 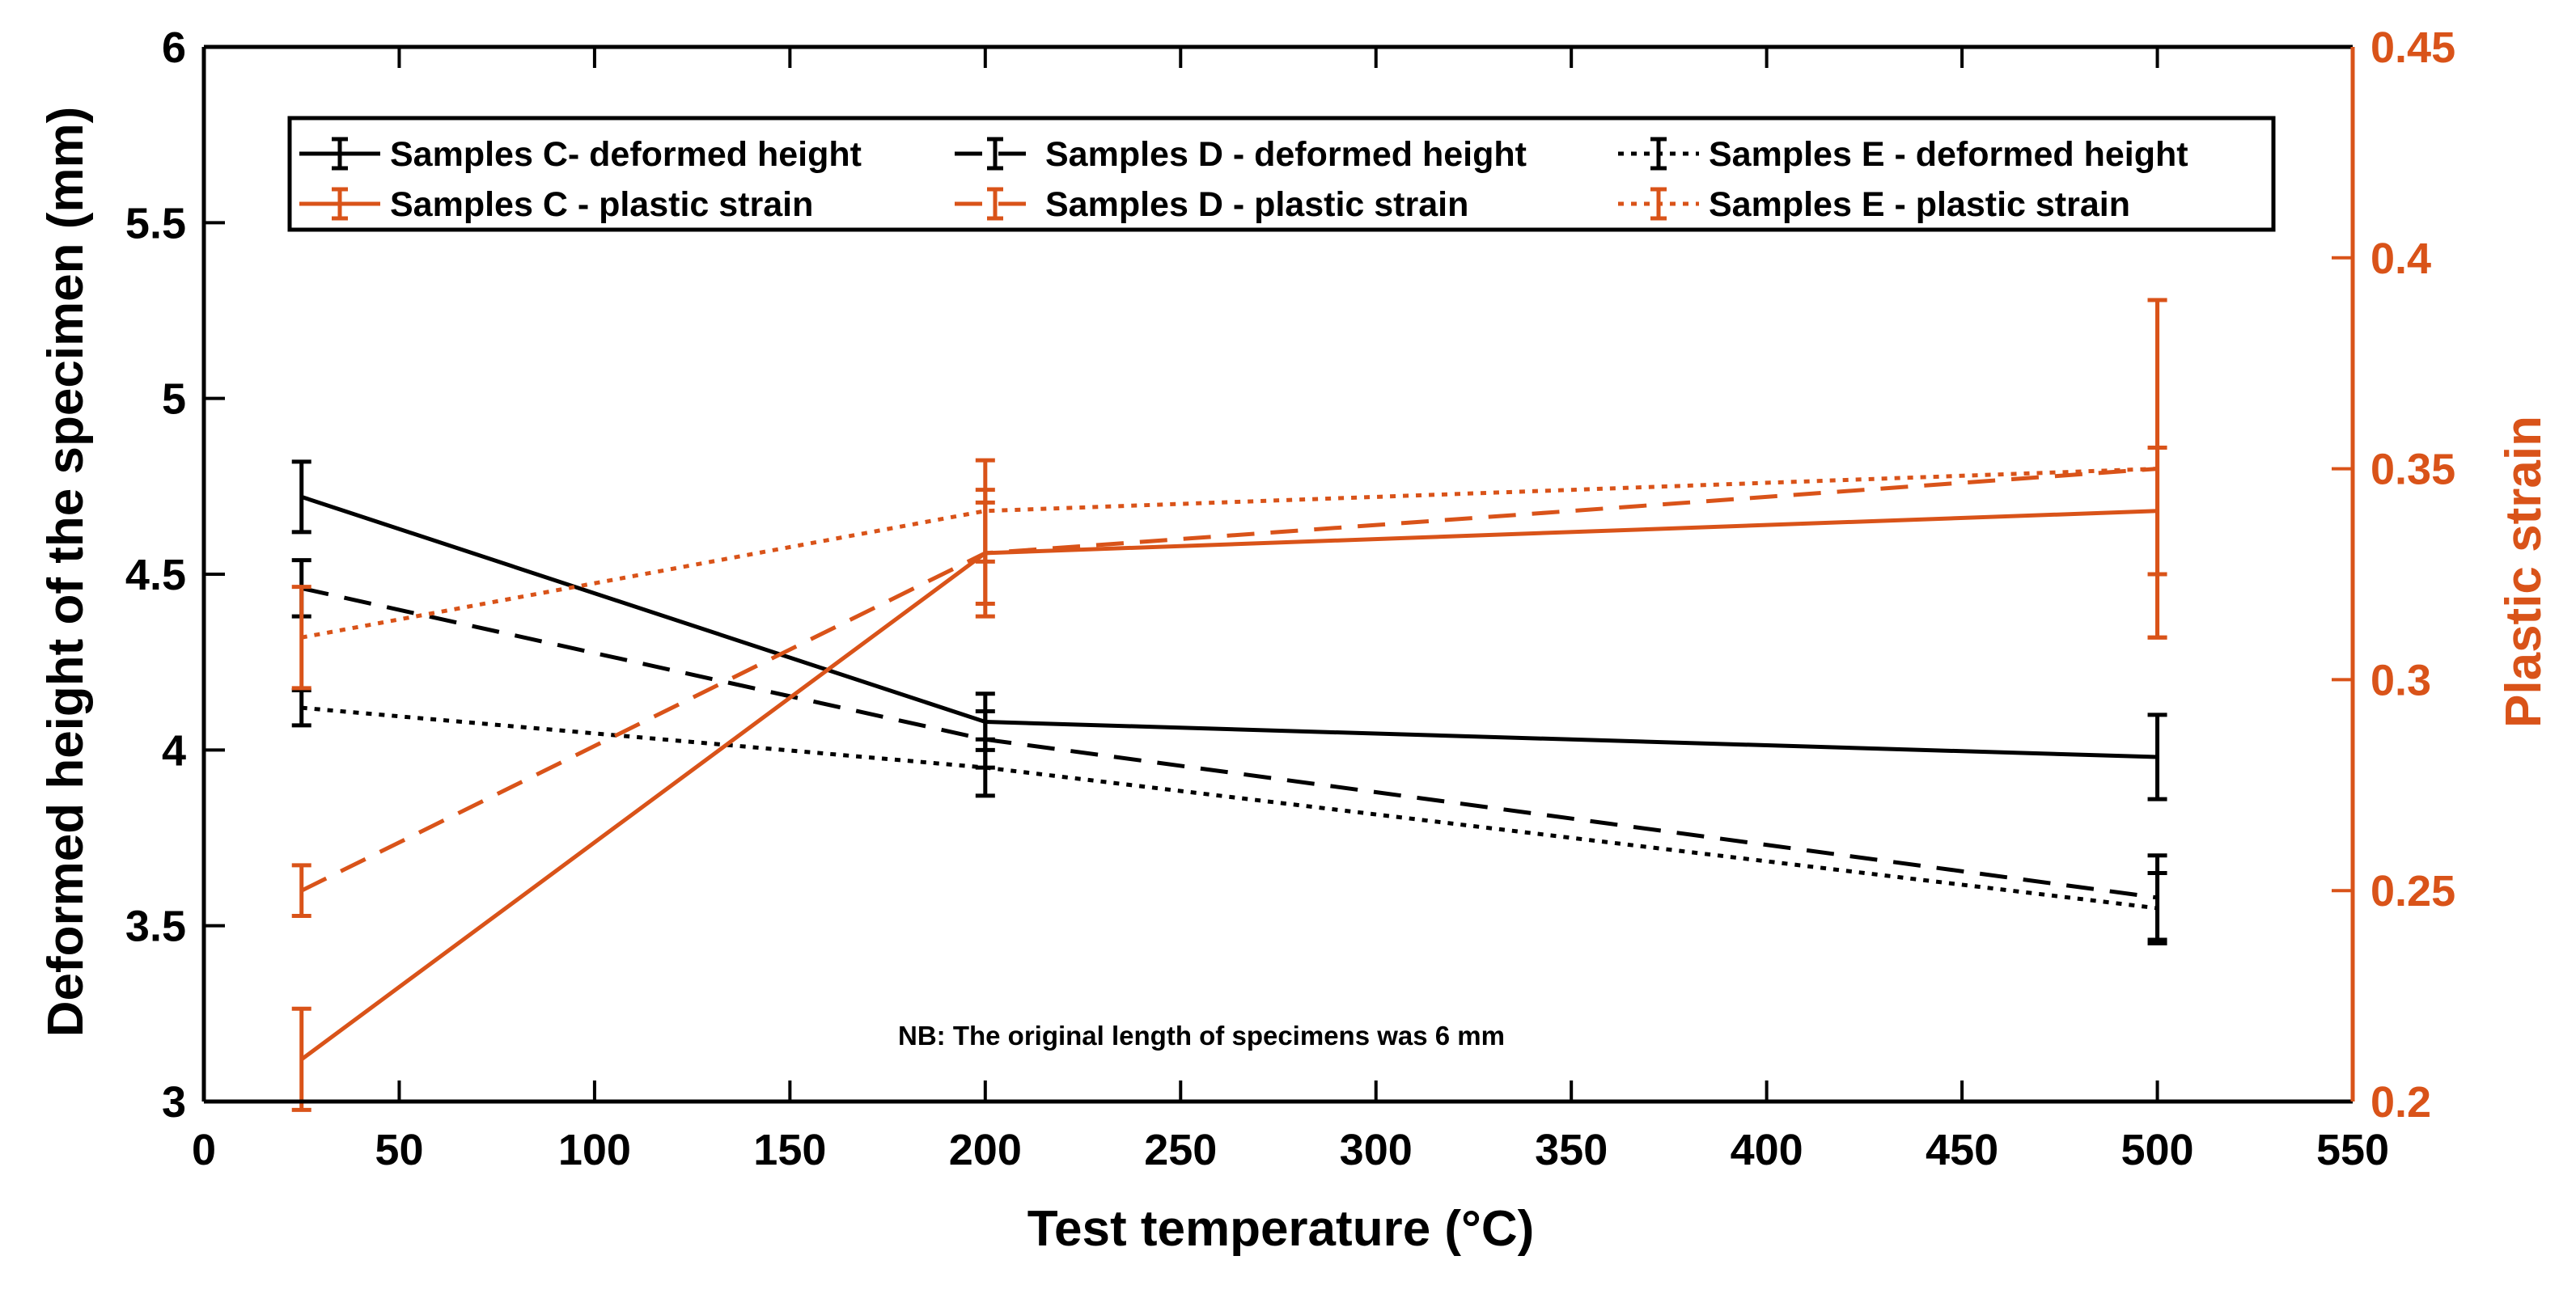 I want to click on y-right-axis-label: Plastic strain, so click(x=2524, y=572).